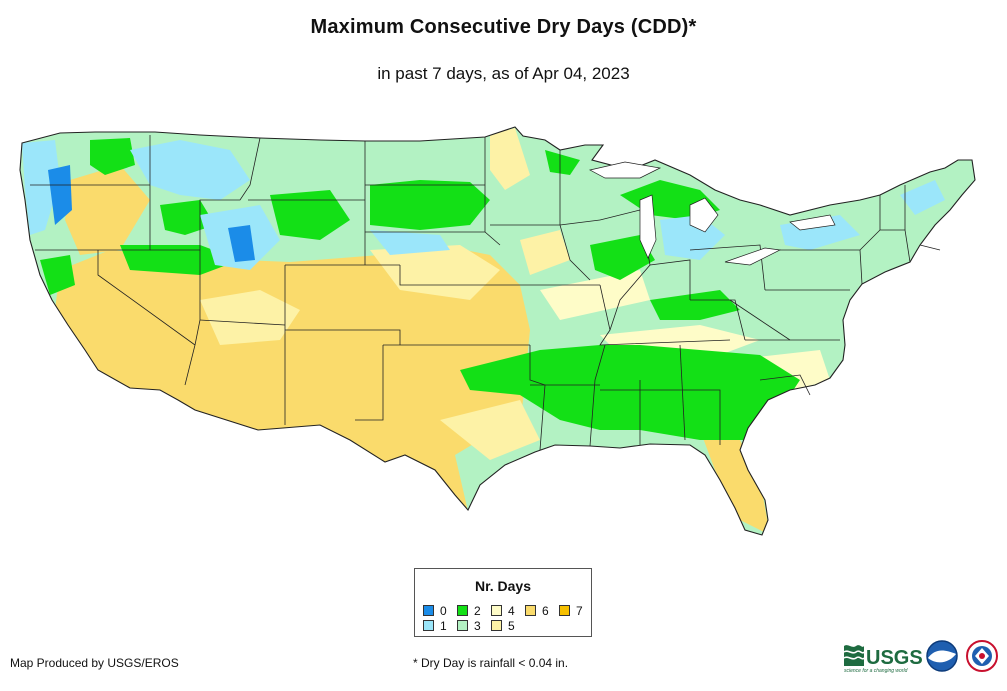 This screenshot has width=1007, height=691. I want to click on legend-item-6: 6, so click(537, 610).